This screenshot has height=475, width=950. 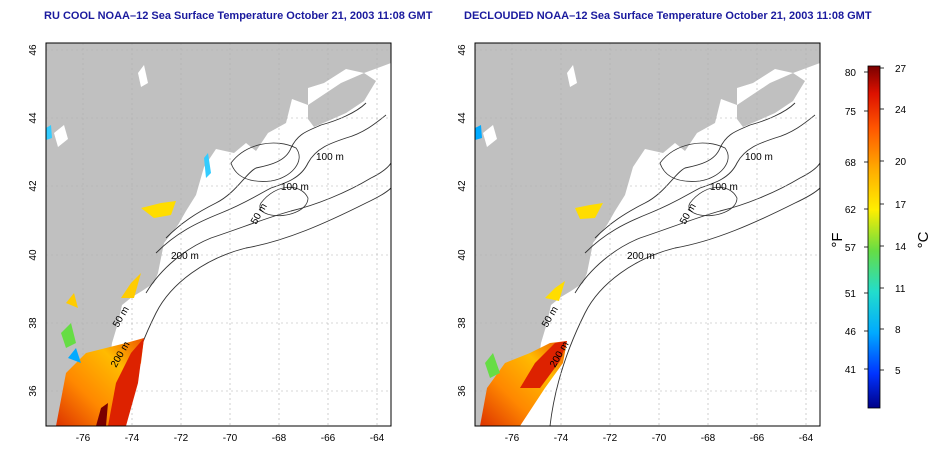 What do you see at coordinates (923, 239) in the screenshot?
I see `celsius-label: °C` at bounding box center [923, 239].